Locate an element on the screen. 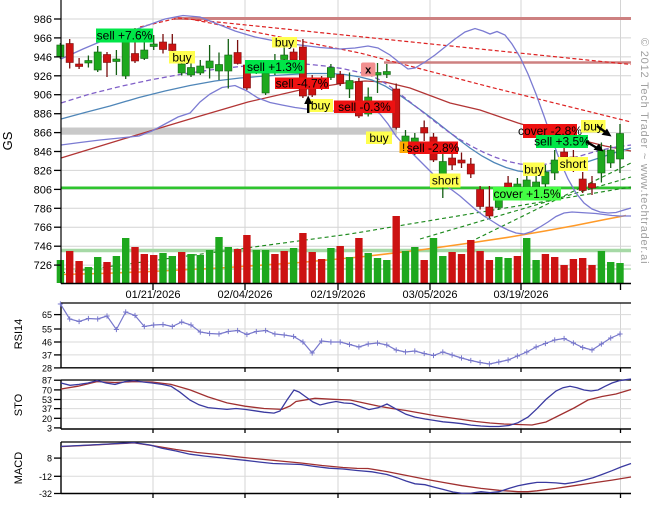 This screenshot has width=657, height=519. svg-text: 20 is located at coordinates (47, 419).